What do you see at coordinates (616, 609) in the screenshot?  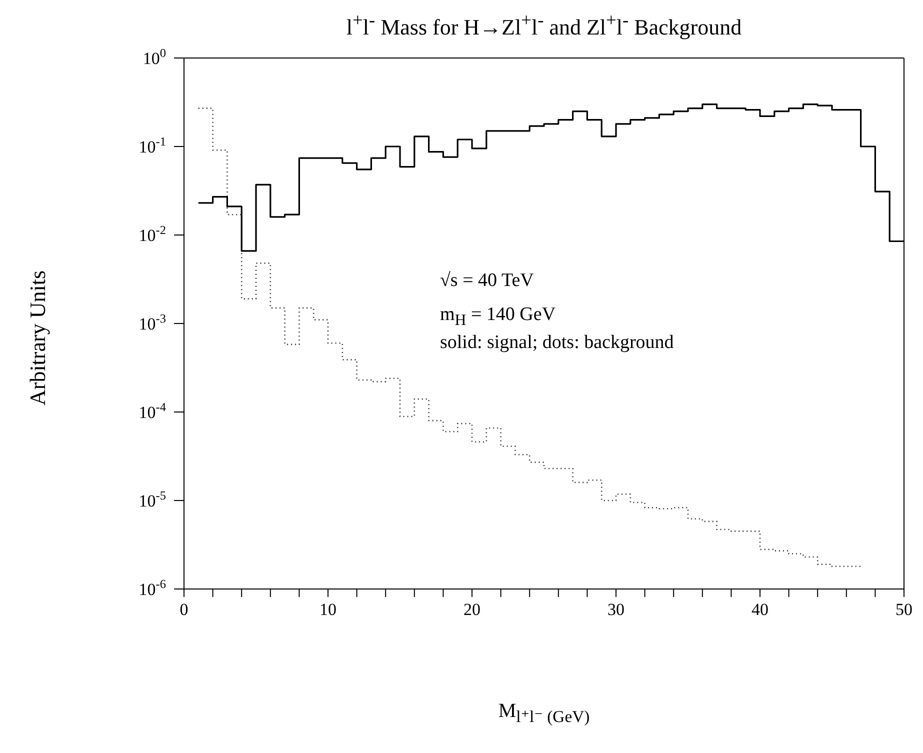 I see `x-tick-label: 30` at bounding box center [616, 609].